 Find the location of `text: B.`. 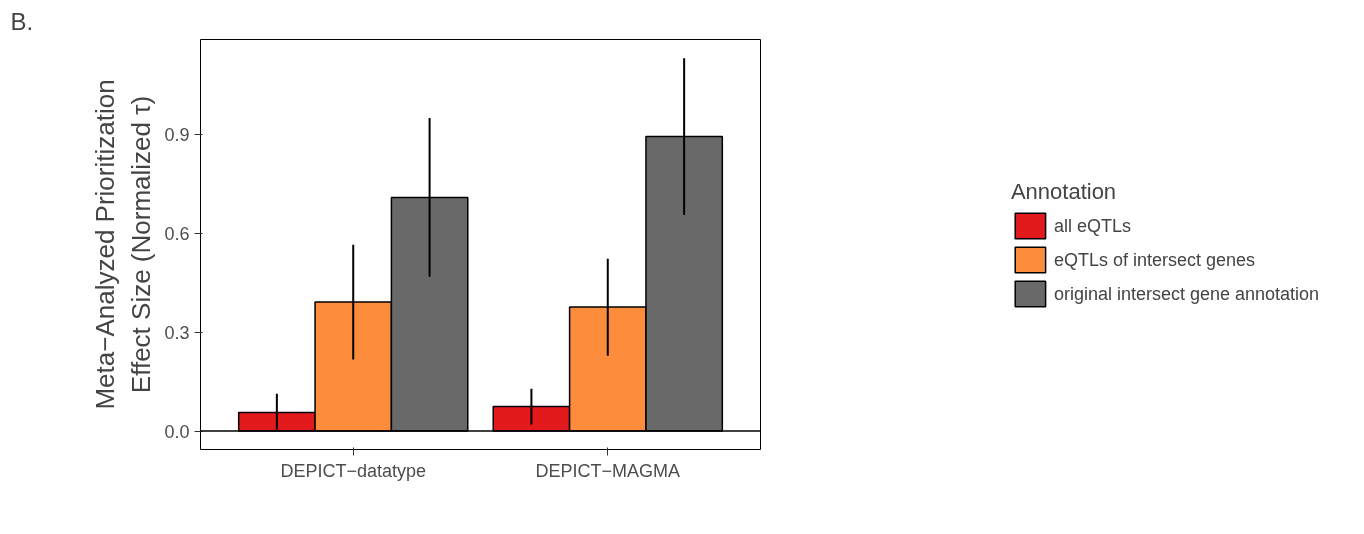

text: B. is located at coordinates (22, 21).